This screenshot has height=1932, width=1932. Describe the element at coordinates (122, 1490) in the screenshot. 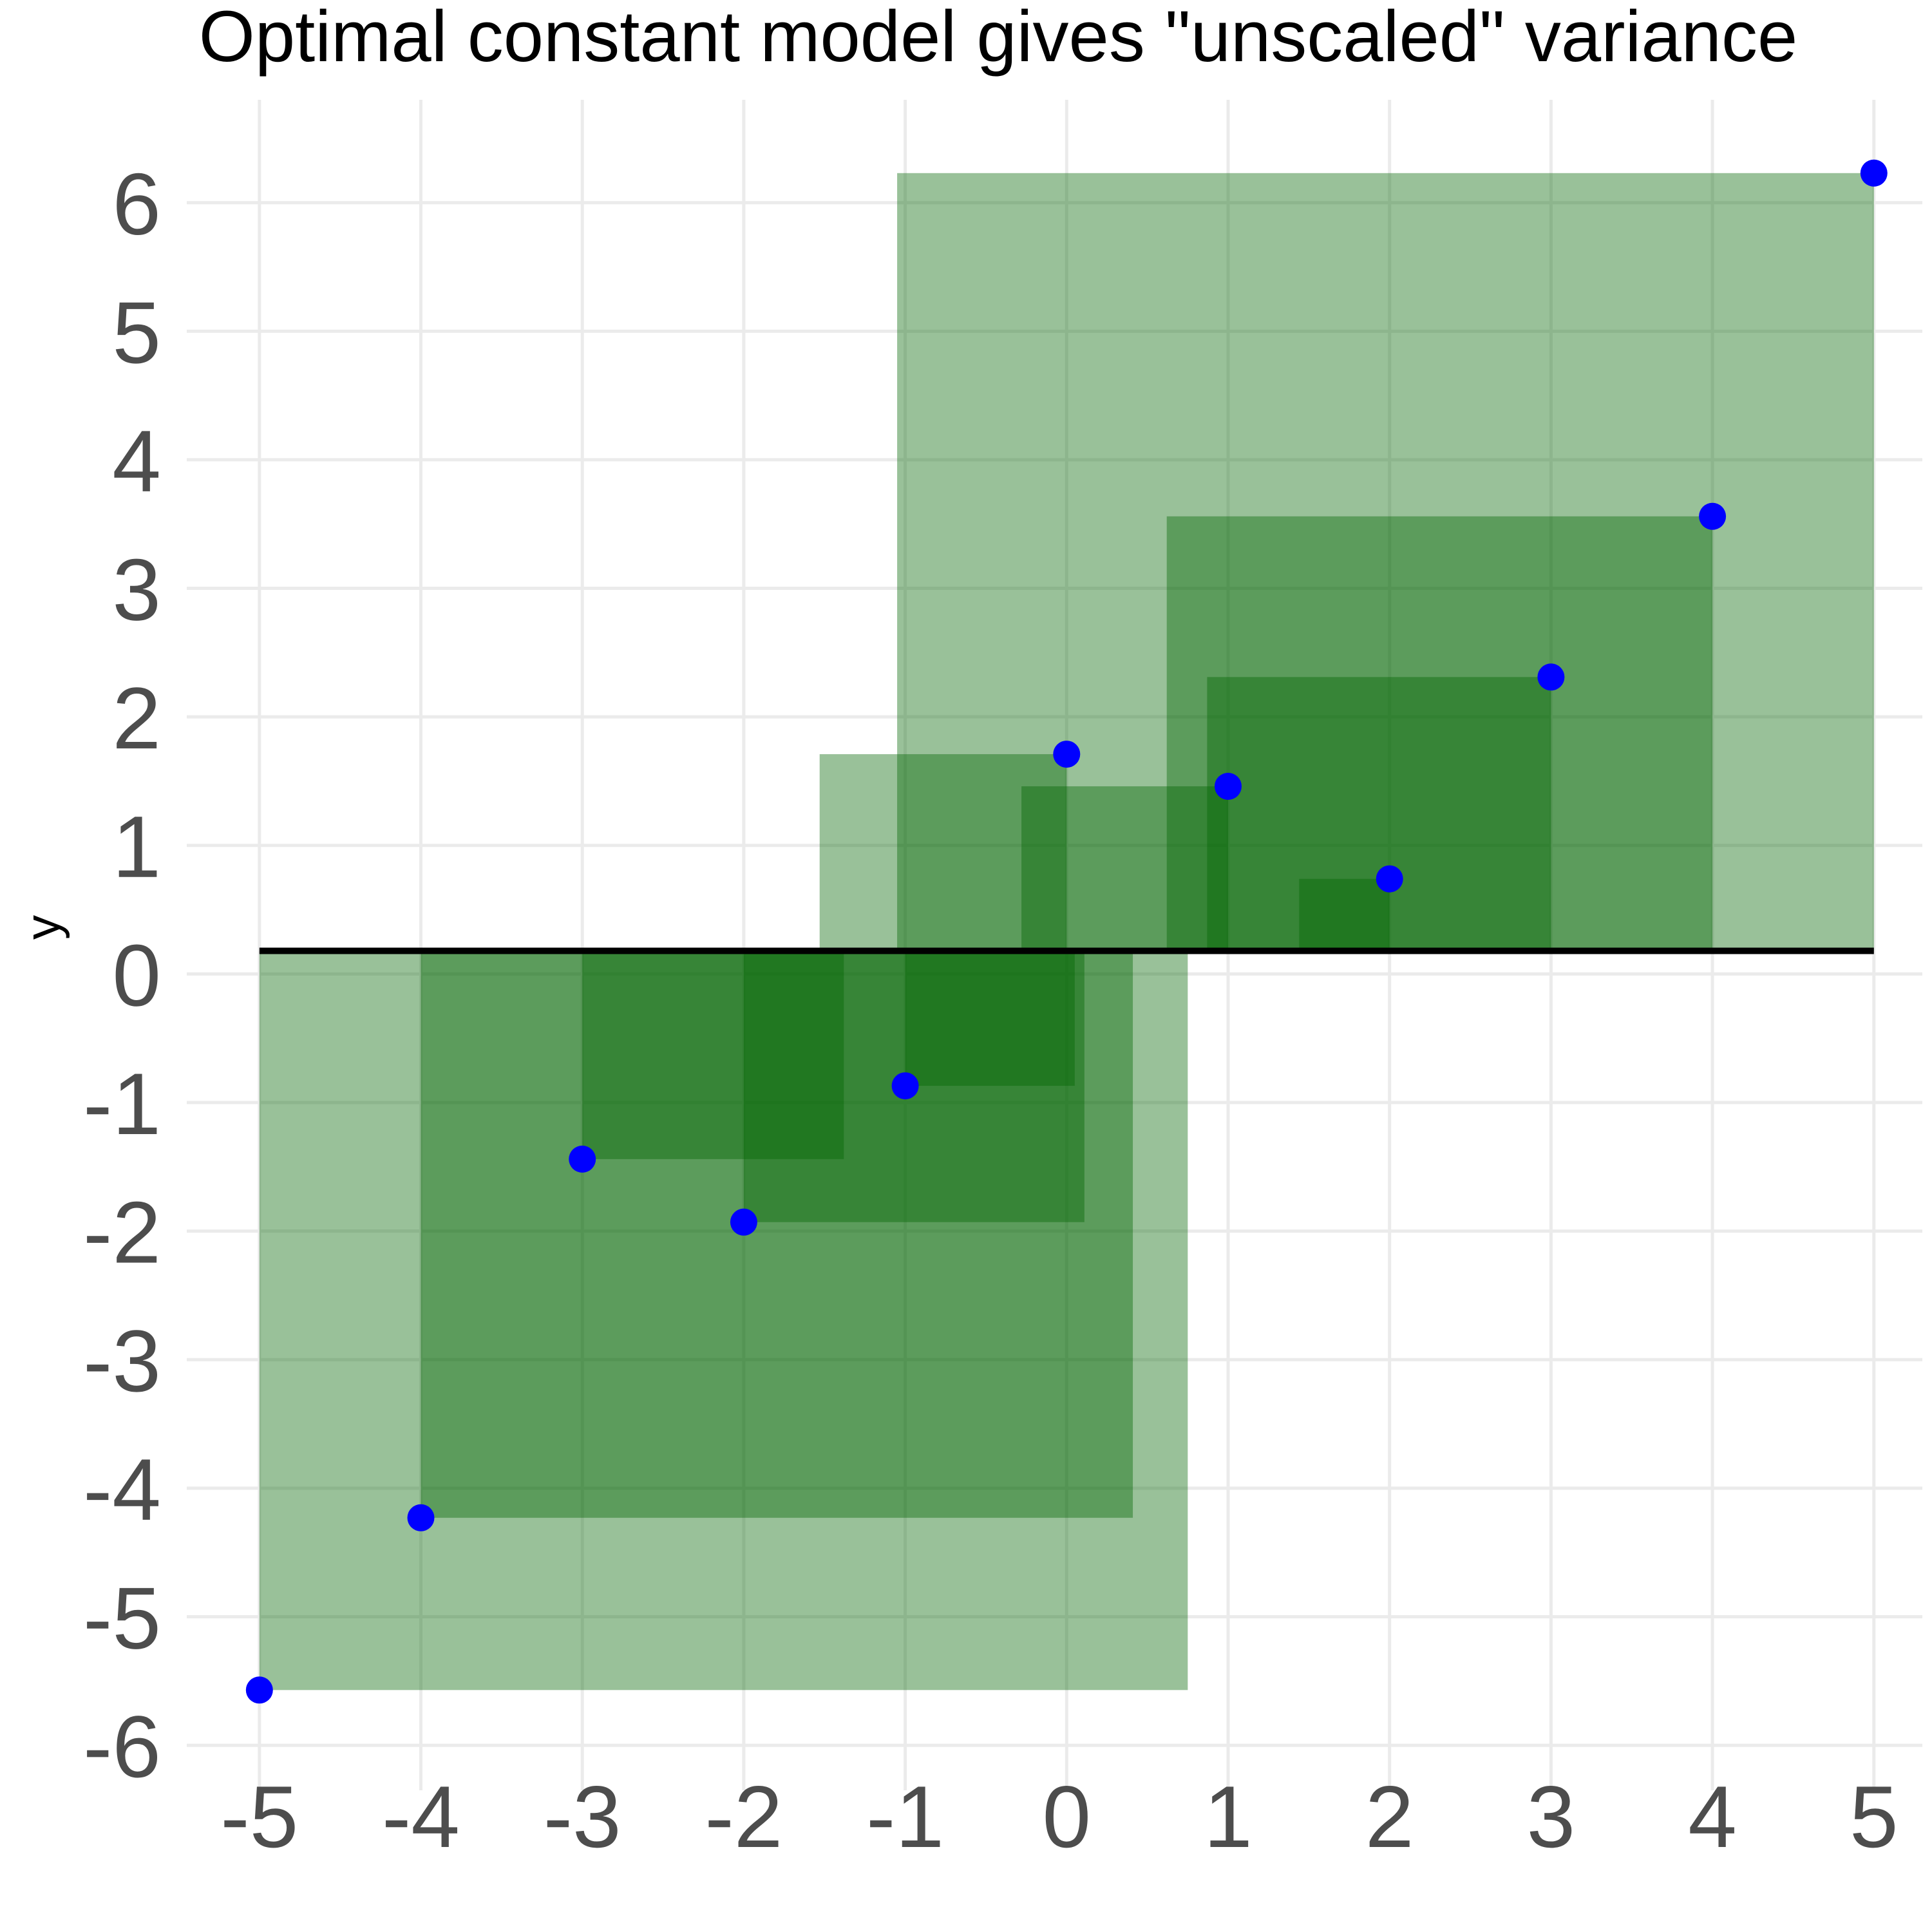

I see `y-tick-label: -4` at that location.